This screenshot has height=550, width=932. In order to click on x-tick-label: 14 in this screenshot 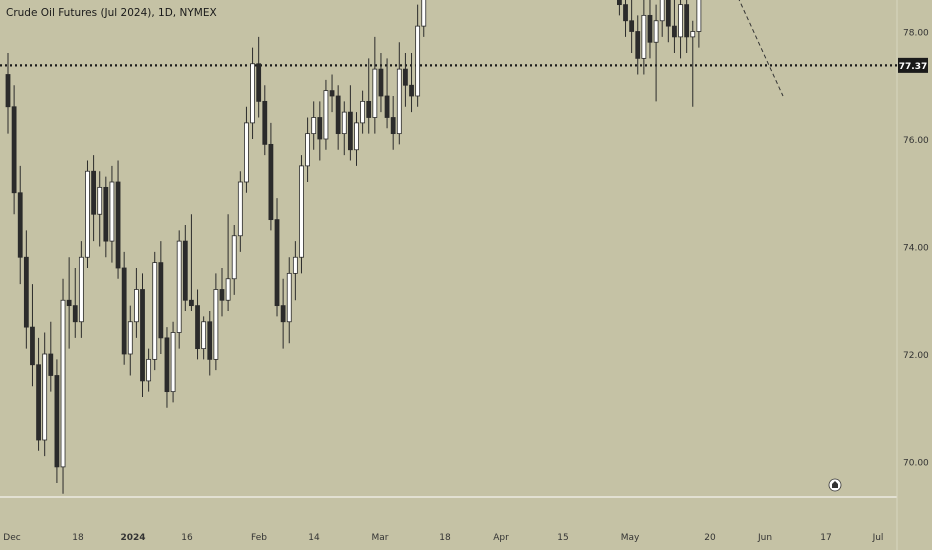, I will do `click(314, 538)`.